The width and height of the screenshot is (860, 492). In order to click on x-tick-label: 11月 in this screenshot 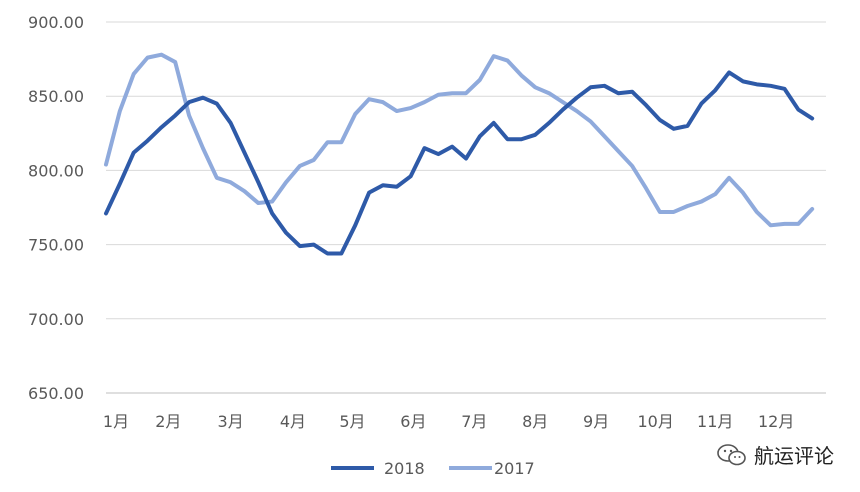, I will do `click(715, 421)`.